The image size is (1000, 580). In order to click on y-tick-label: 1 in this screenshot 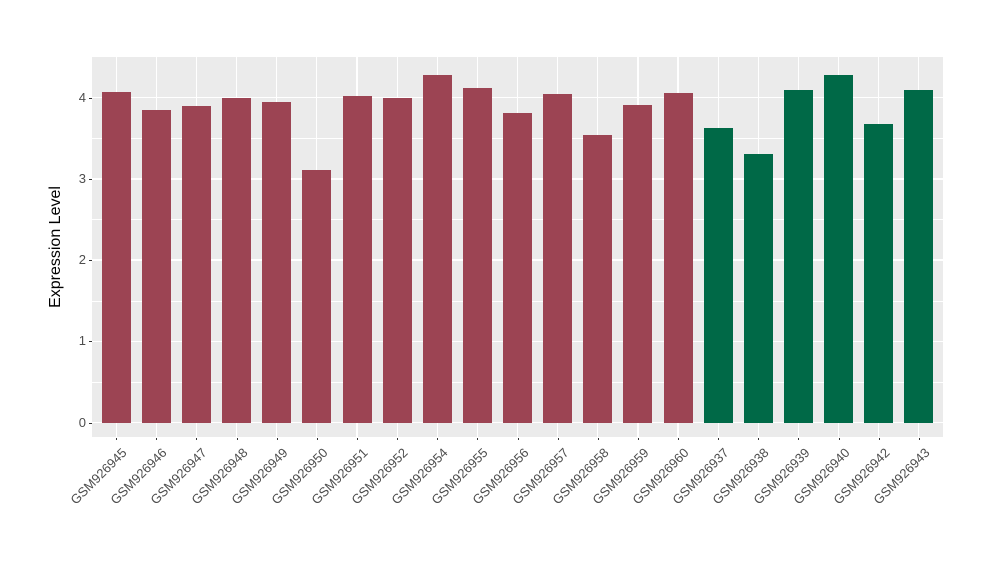, I will do `click(82, 341)`.